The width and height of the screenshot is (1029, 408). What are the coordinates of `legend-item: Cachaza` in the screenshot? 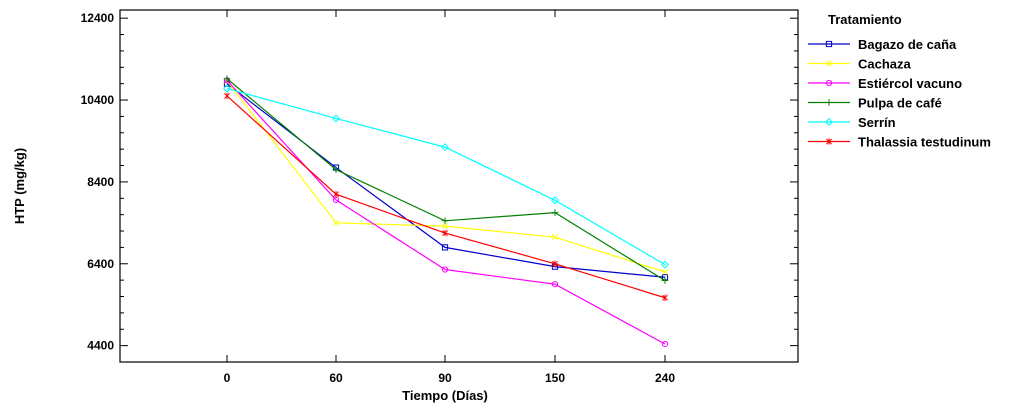 It's located at (860, 64).